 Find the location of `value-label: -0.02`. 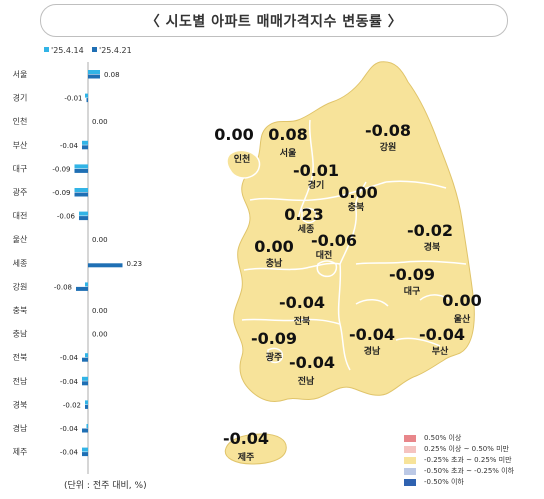

value-label: -0.02 is located at coordinates (72, 405).